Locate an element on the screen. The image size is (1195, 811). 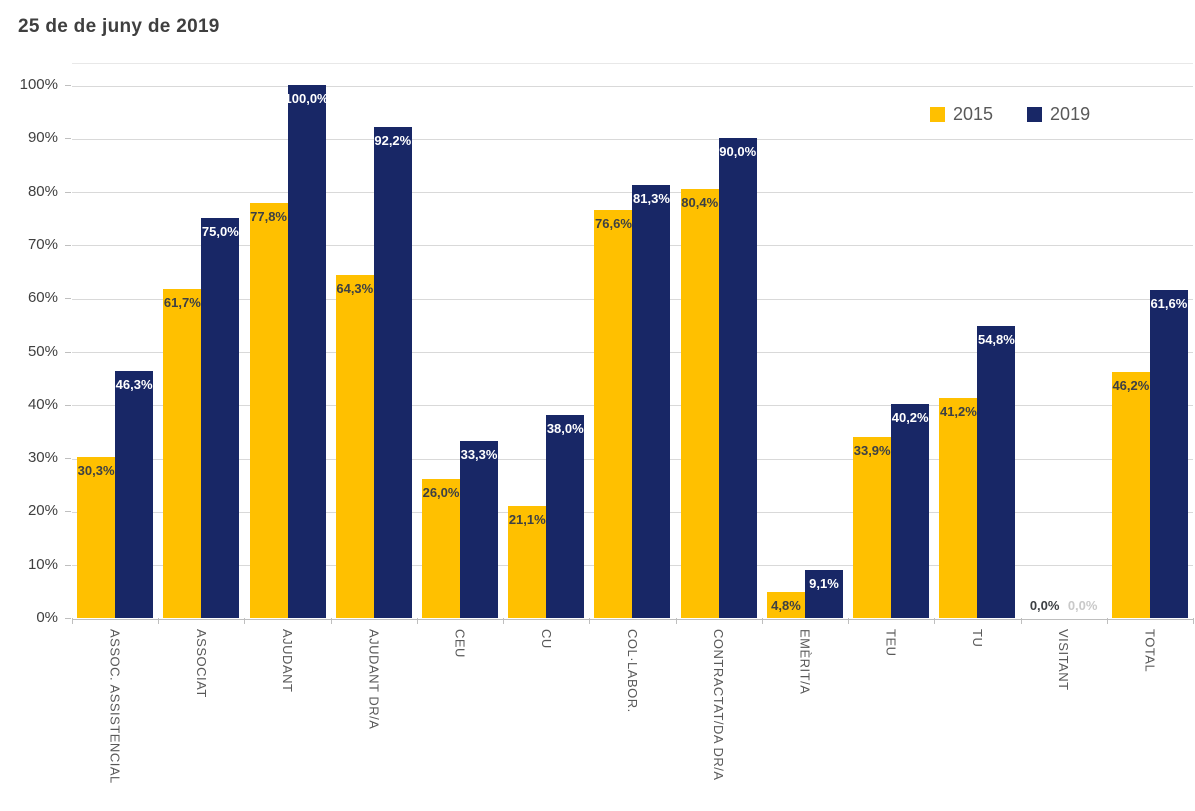
bar-group: 76,6% 81,3% is located at coordinates (632, 340).